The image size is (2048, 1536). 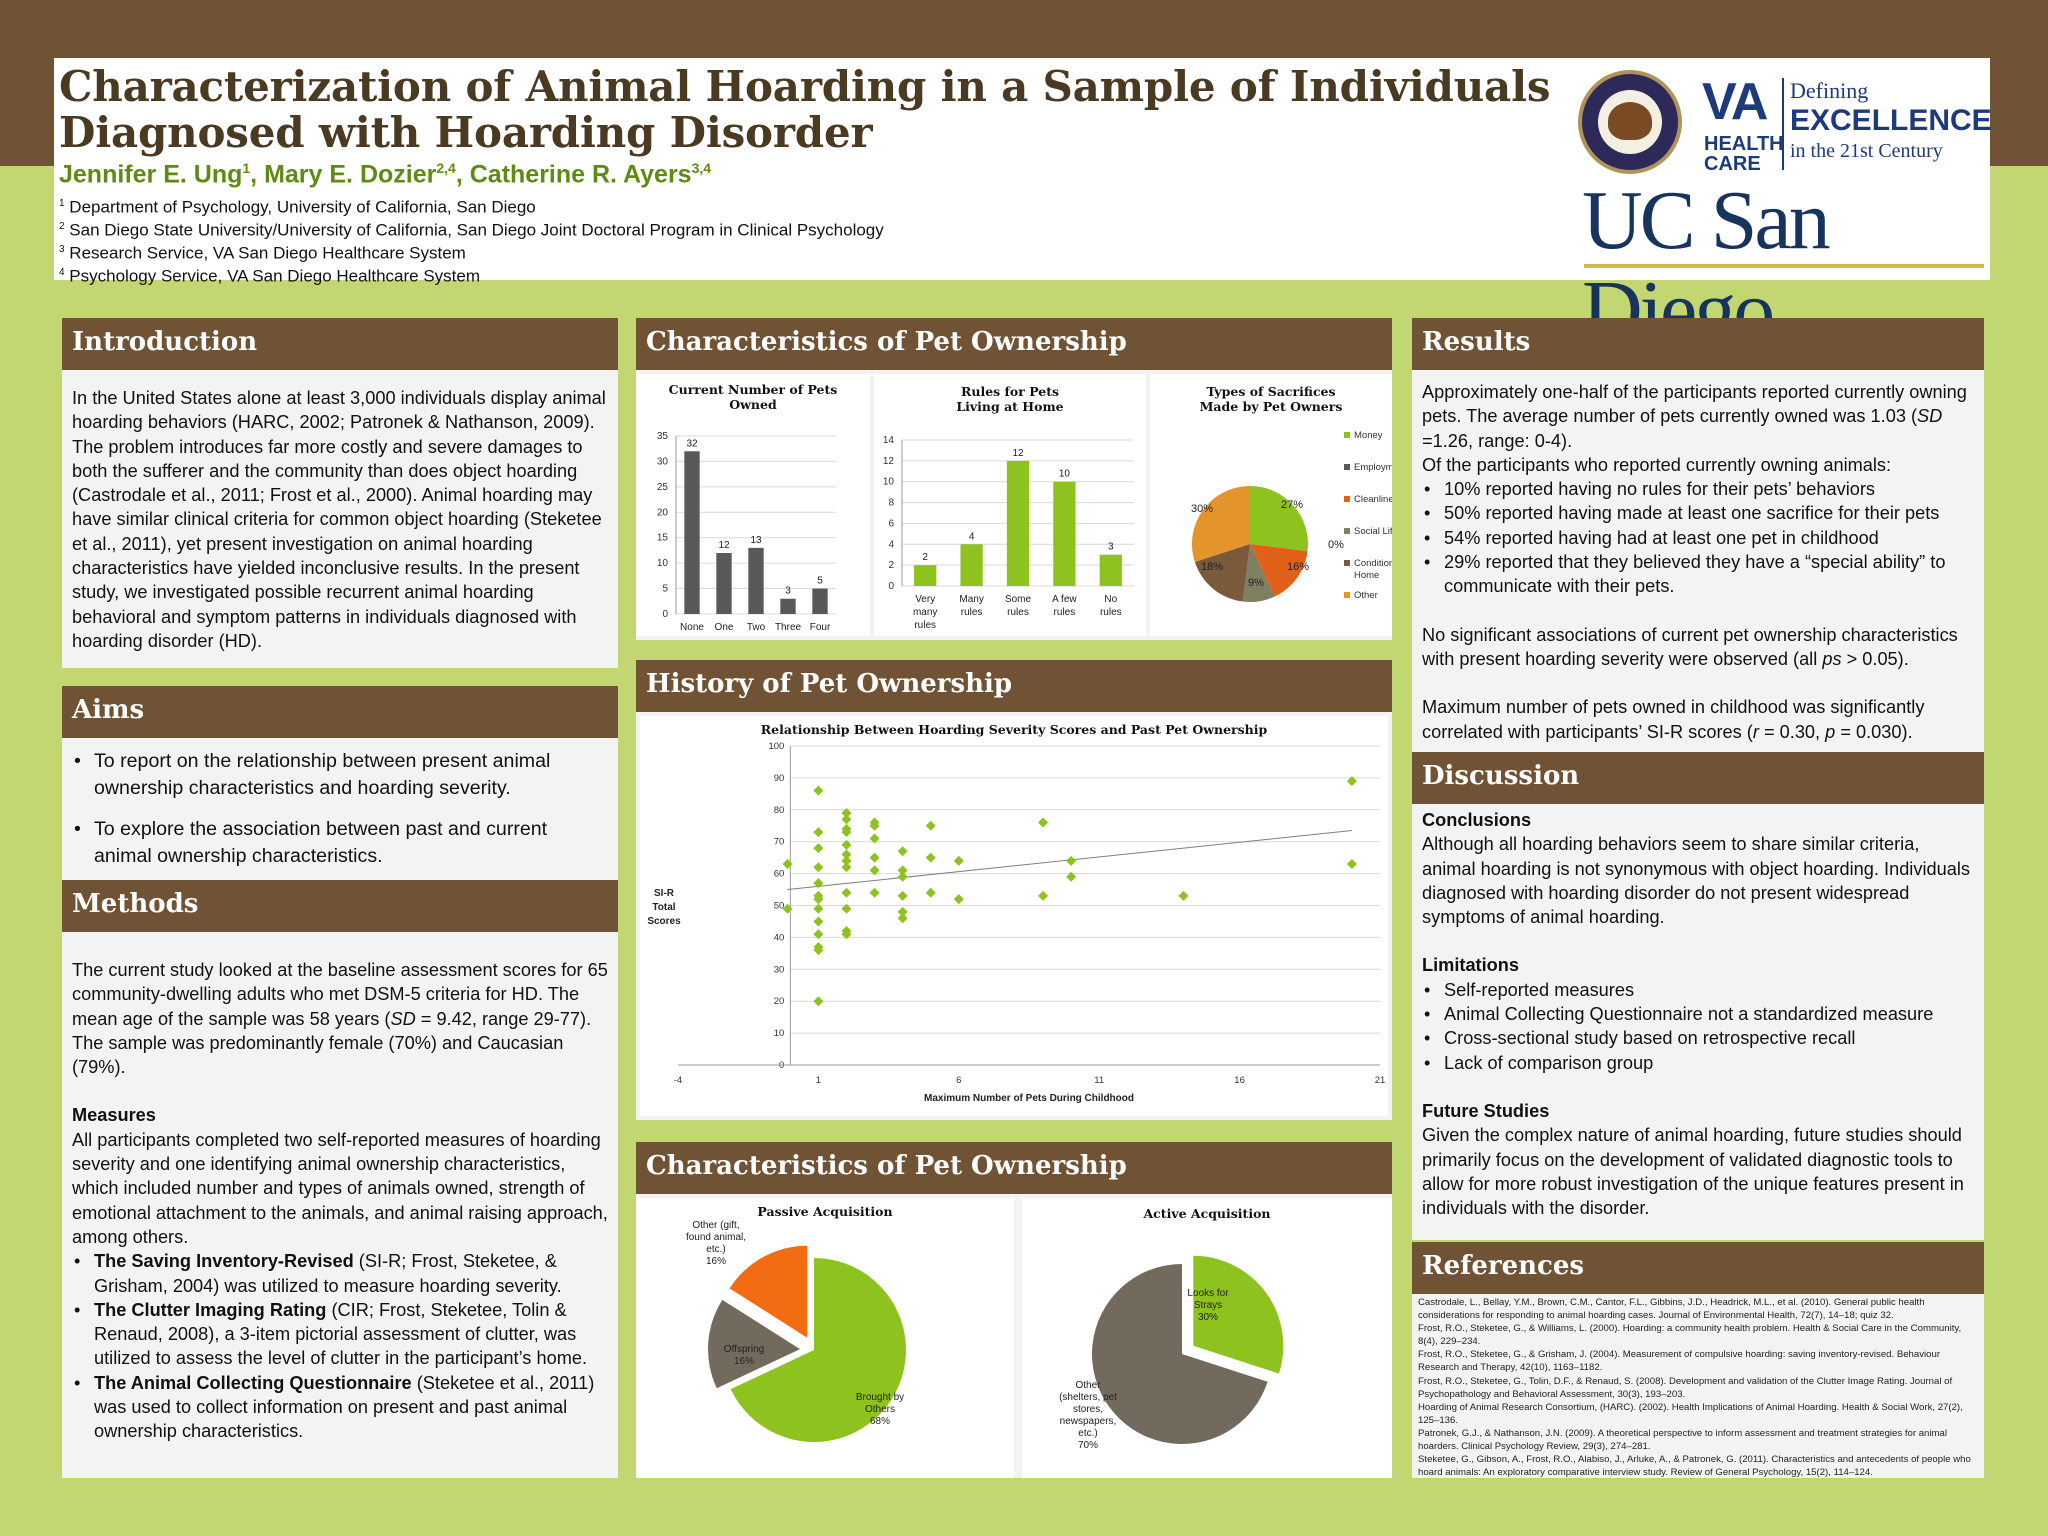 I want to click on x-tick-label: Very, so click(x=925, y=599).